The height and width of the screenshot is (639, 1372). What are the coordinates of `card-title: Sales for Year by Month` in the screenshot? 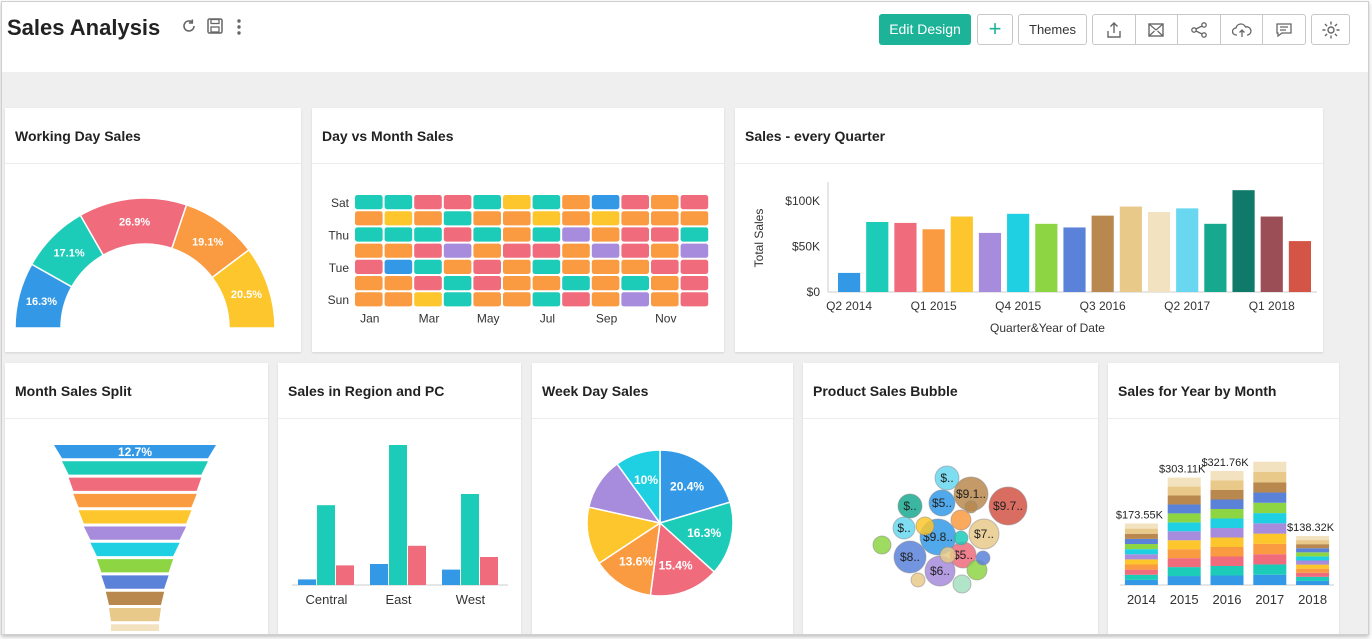 It's located at (1197, 391).